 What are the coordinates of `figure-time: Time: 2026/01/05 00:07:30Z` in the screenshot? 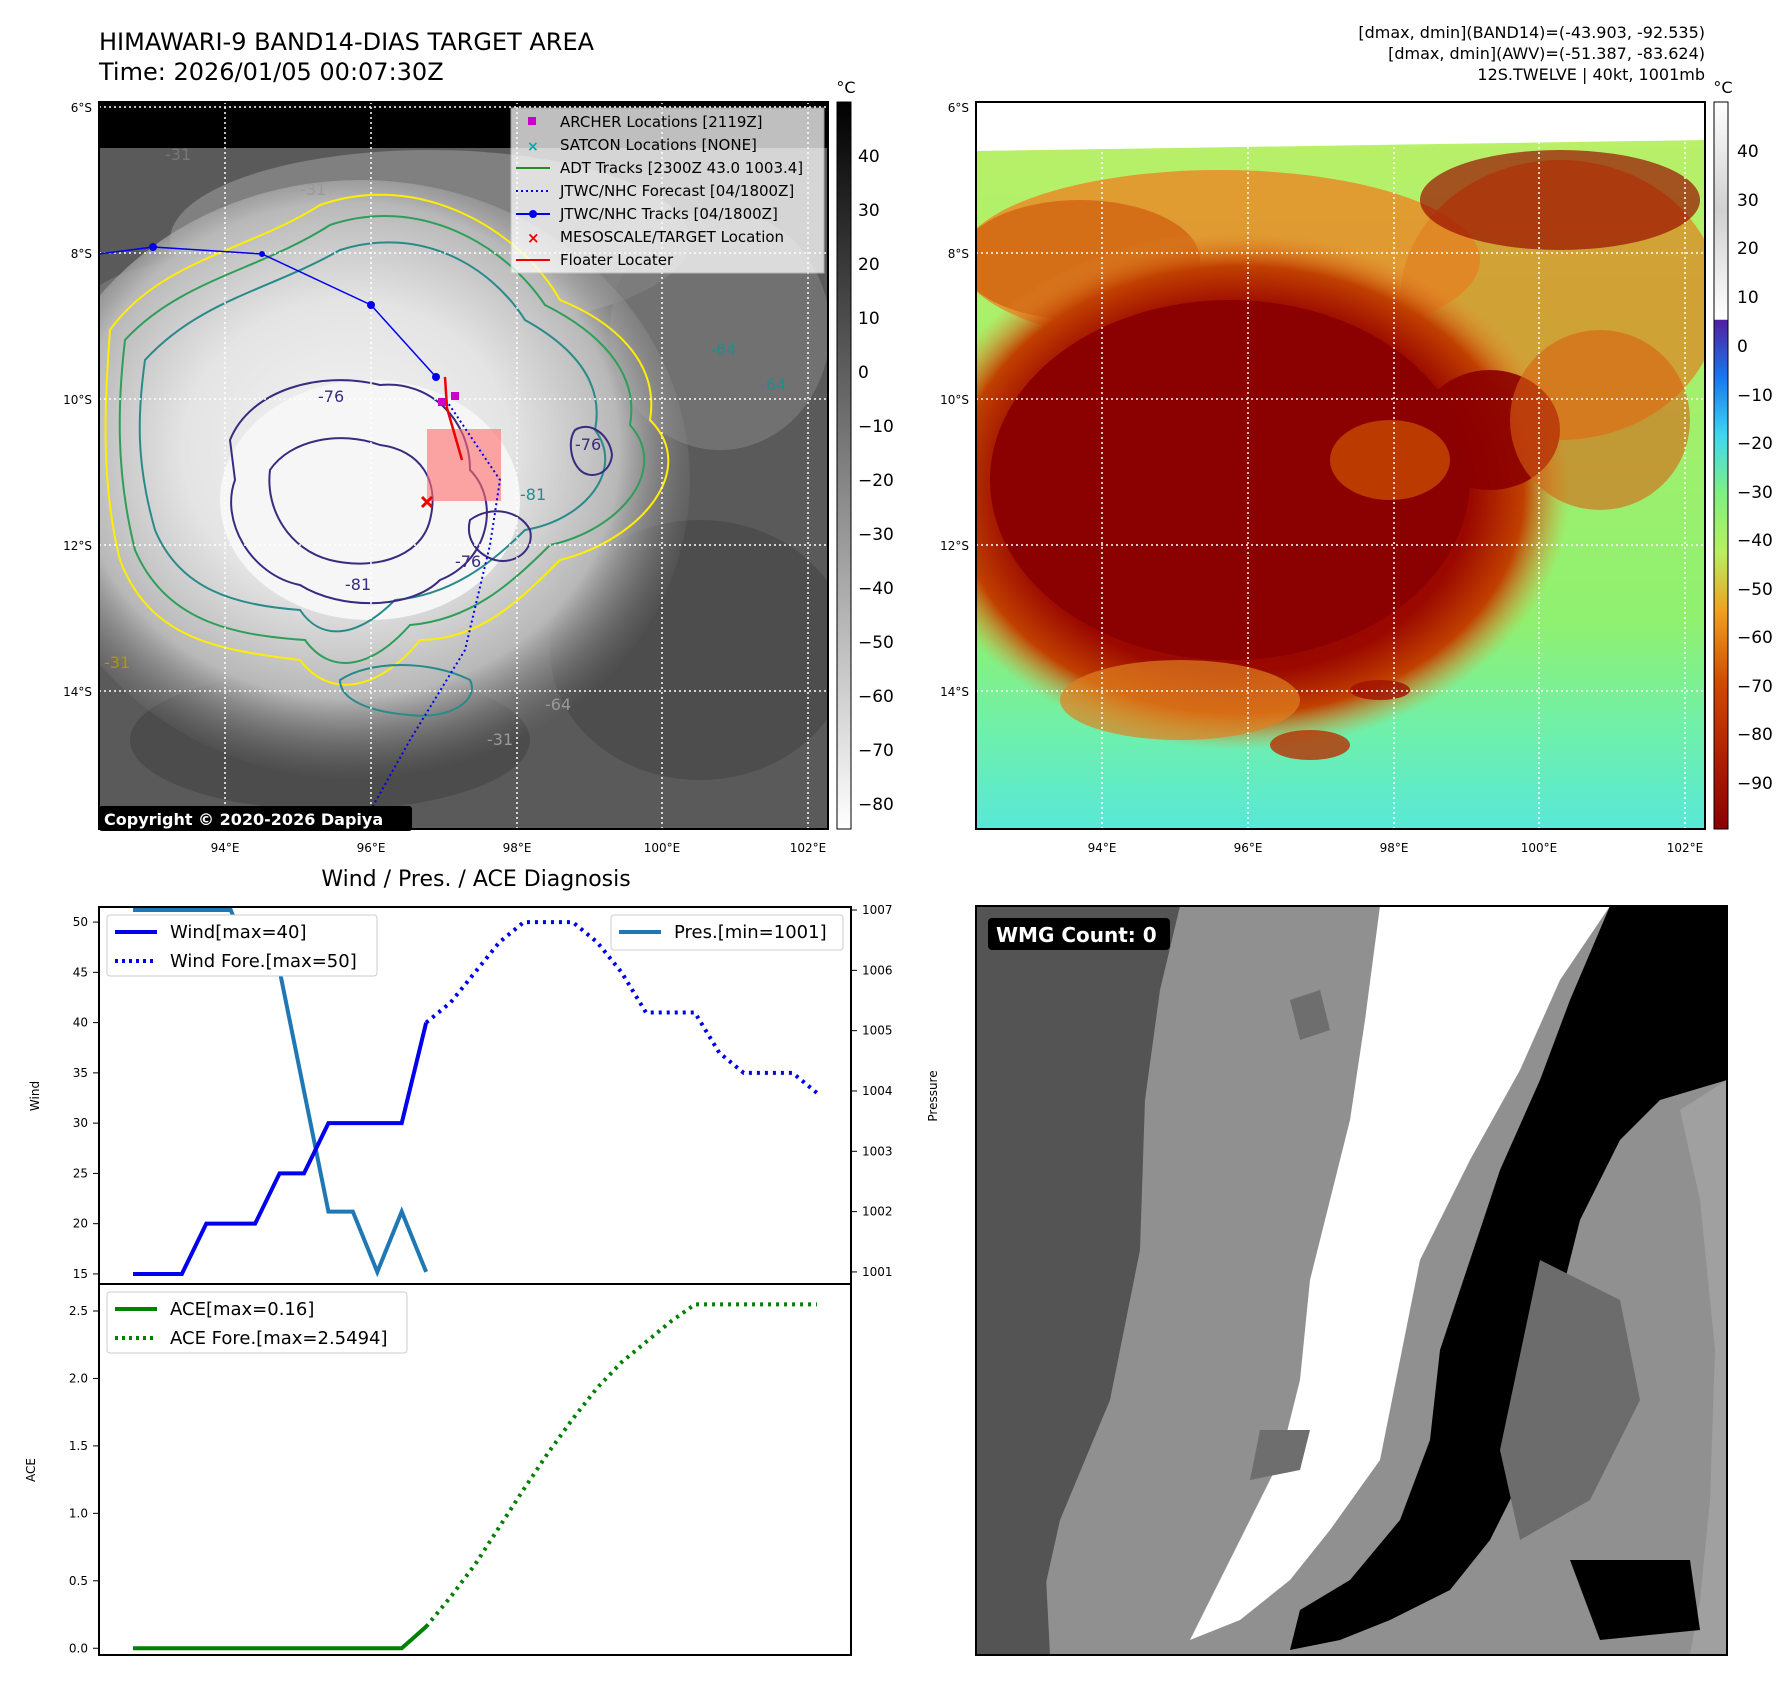 It's located at (271, 72).